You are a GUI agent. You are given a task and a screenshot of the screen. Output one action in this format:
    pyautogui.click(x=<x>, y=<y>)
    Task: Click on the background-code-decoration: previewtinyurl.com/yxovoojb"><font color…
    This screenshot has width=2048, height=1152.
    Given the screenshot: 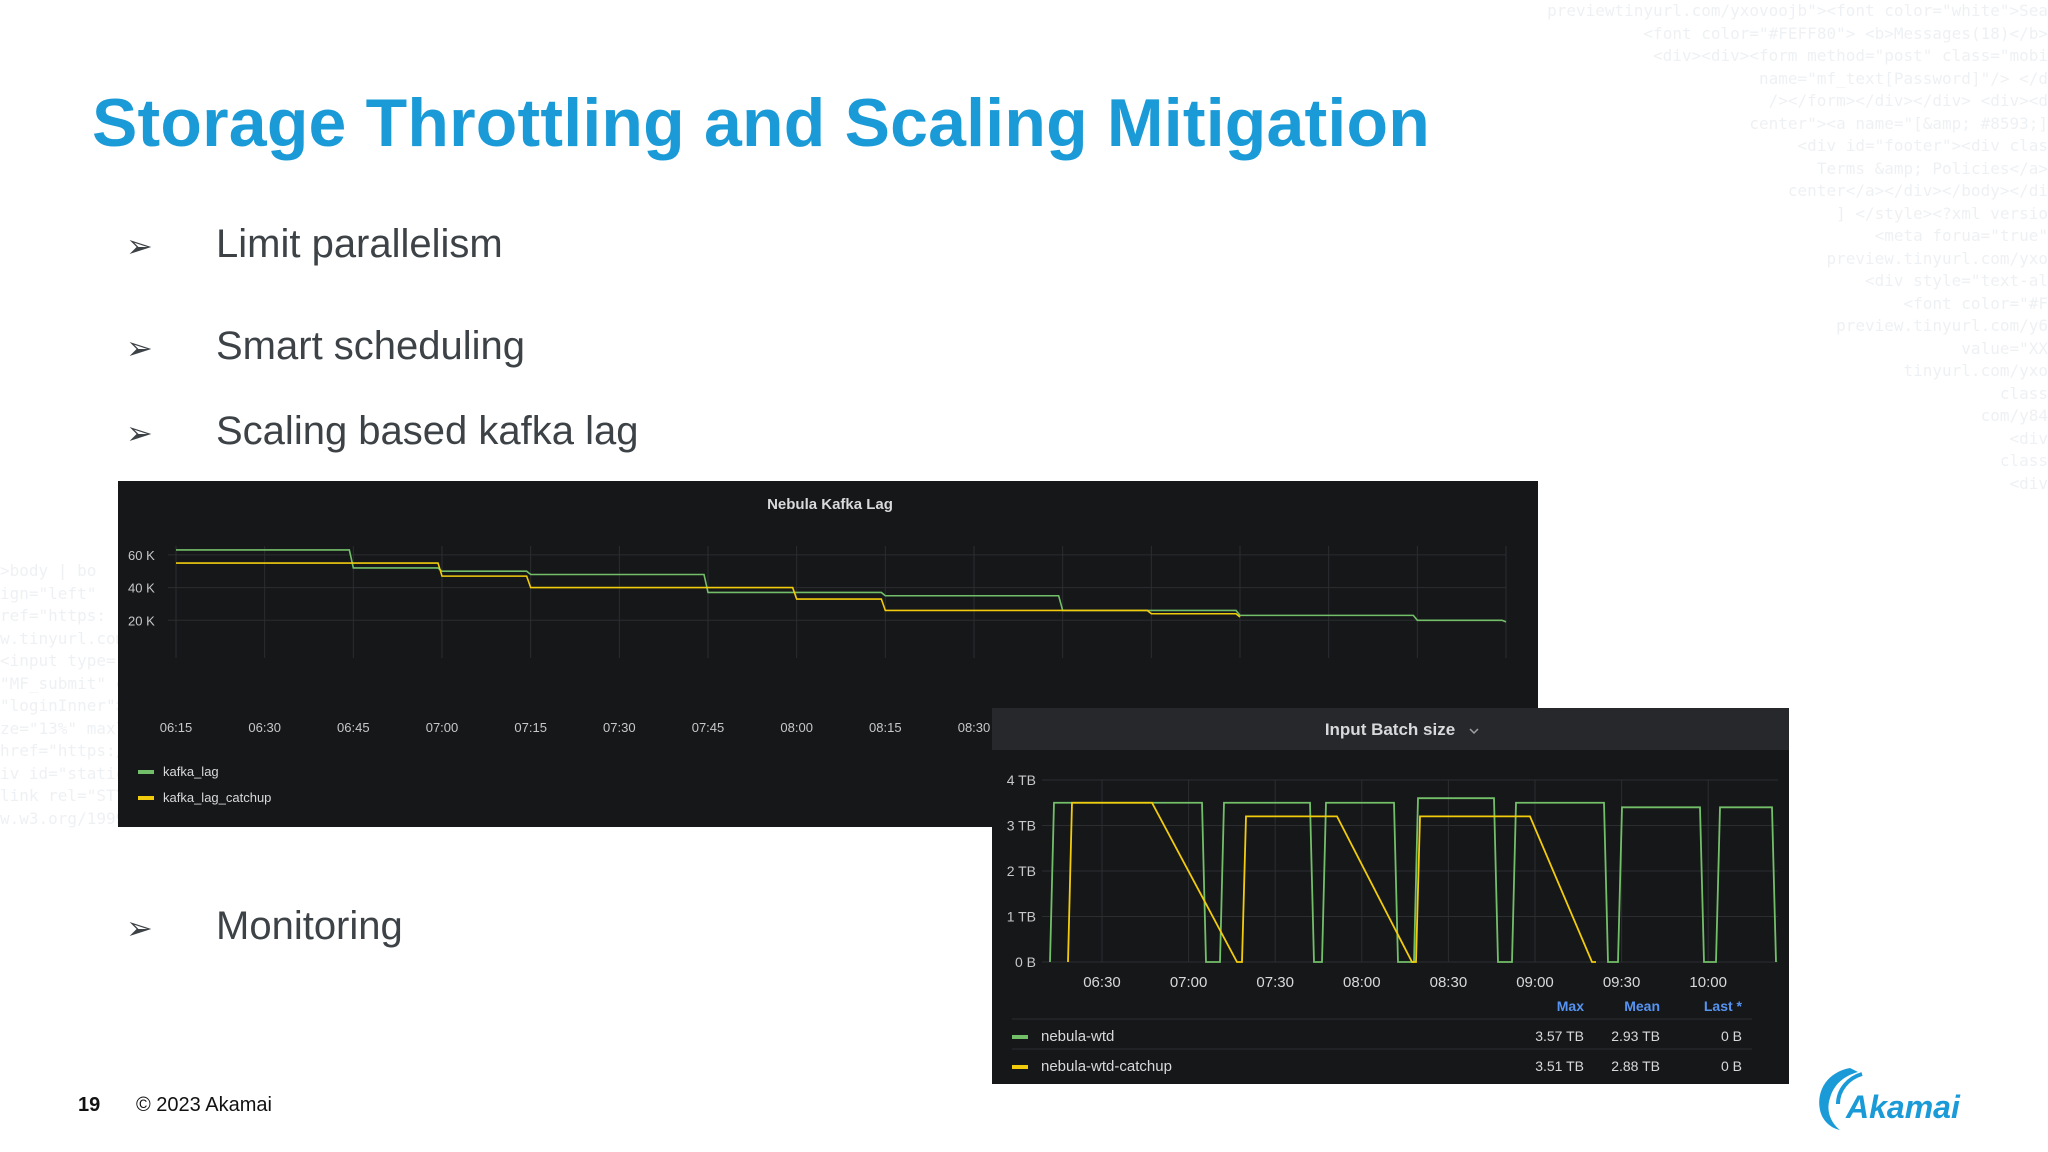 What is the action you would take?
    pyautogui.click(x=1797, y=247)
    